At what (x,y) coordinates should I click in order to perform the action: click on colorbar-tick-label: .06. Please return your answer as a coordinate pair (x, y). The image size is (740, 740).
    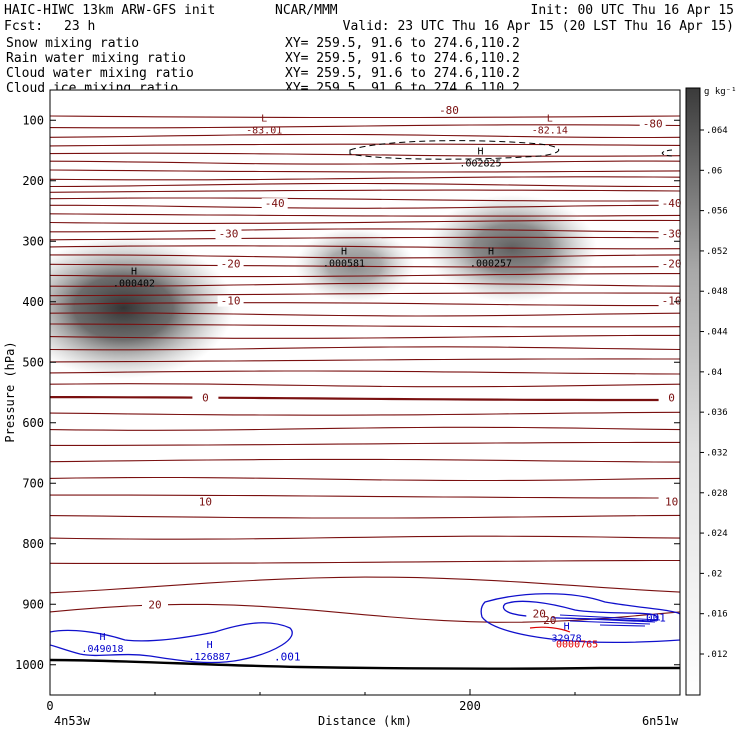
    Looking at the image, I should click on (714, 171).